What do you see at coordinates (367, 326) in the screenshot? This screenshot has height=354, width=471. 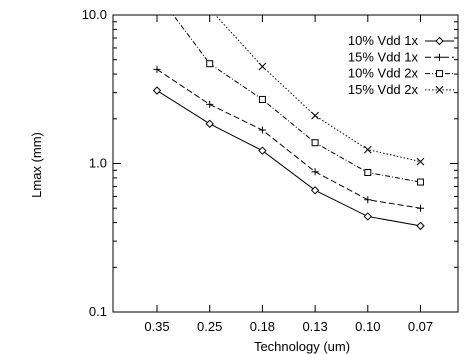 I see `x-tick-label: 0.10` at bounding box center [367, 326].